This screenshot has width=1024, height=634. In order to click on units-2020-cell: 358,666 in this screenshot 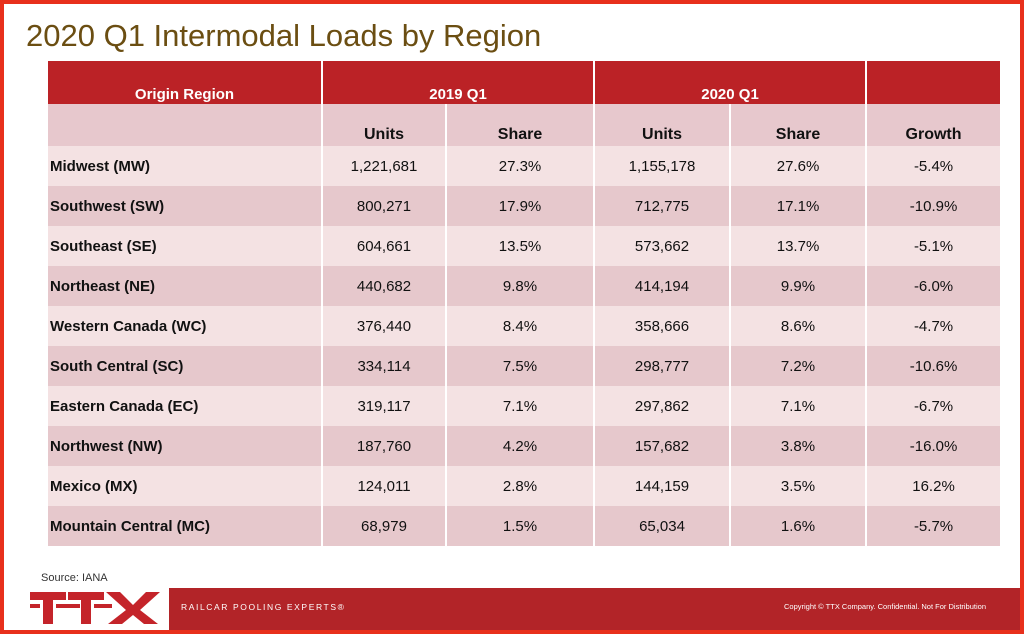, I will do `click(663, 326)`.